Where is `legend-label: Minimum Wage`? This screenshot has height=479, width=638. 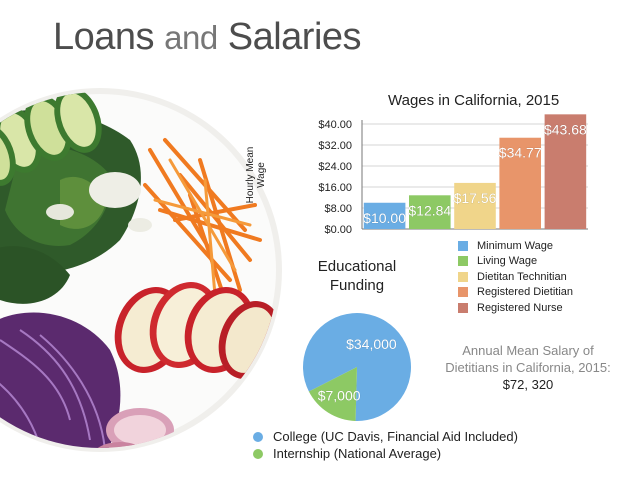
legend-label: Minimum Wage is located at coordinates (515, 245).